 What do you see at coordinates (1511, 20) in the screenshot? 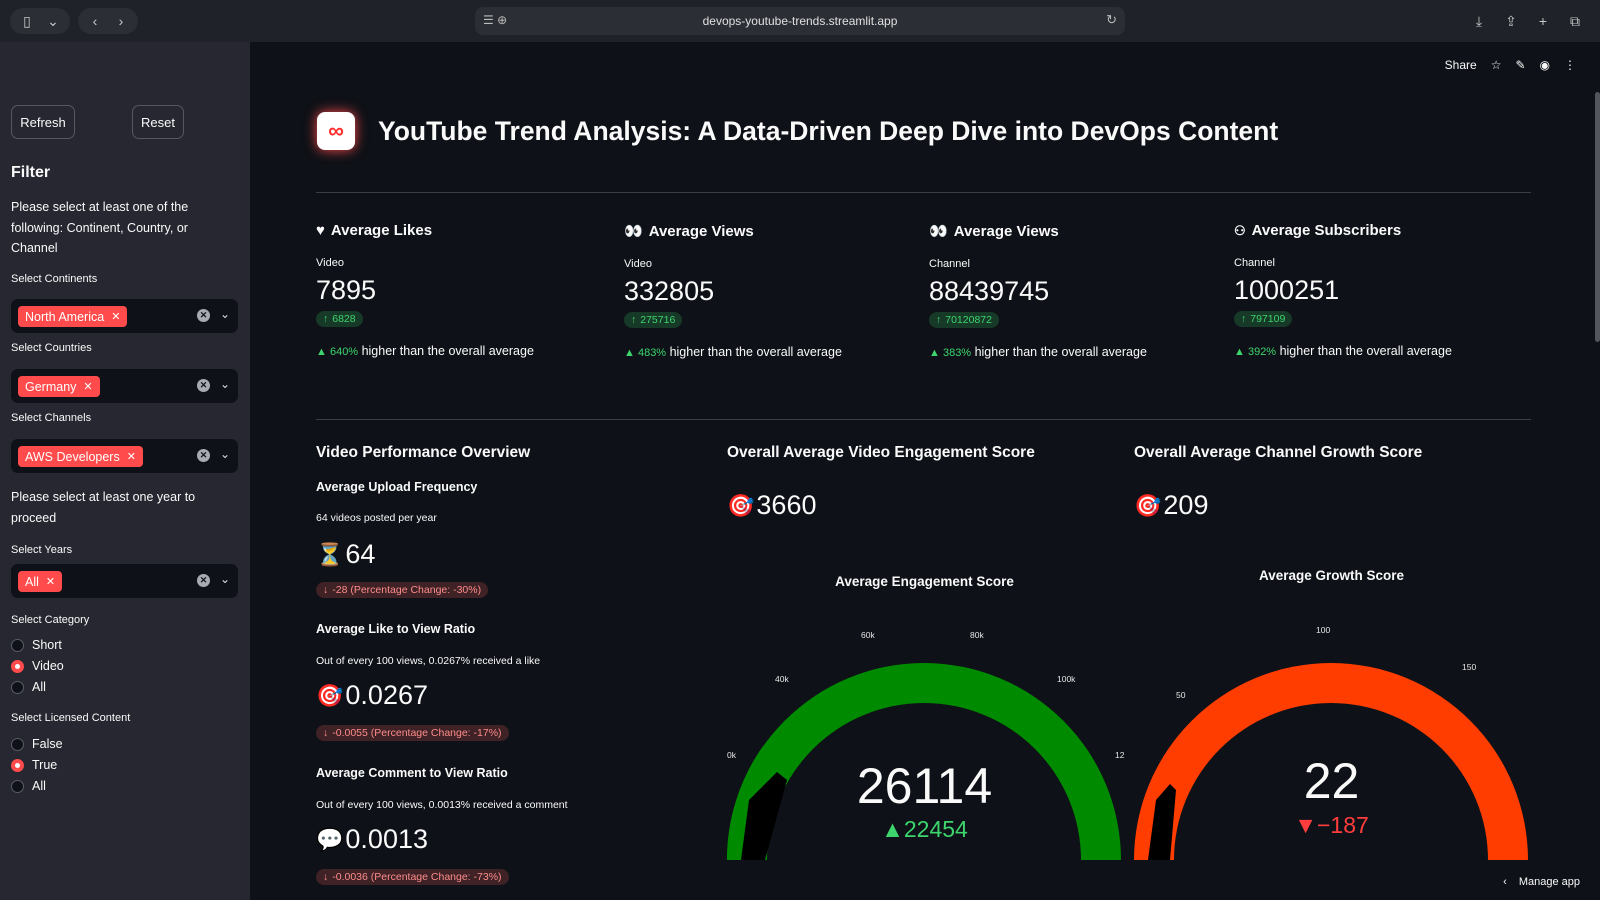
I see `share-icon: ⇪` at bounding box center [1511, 20].